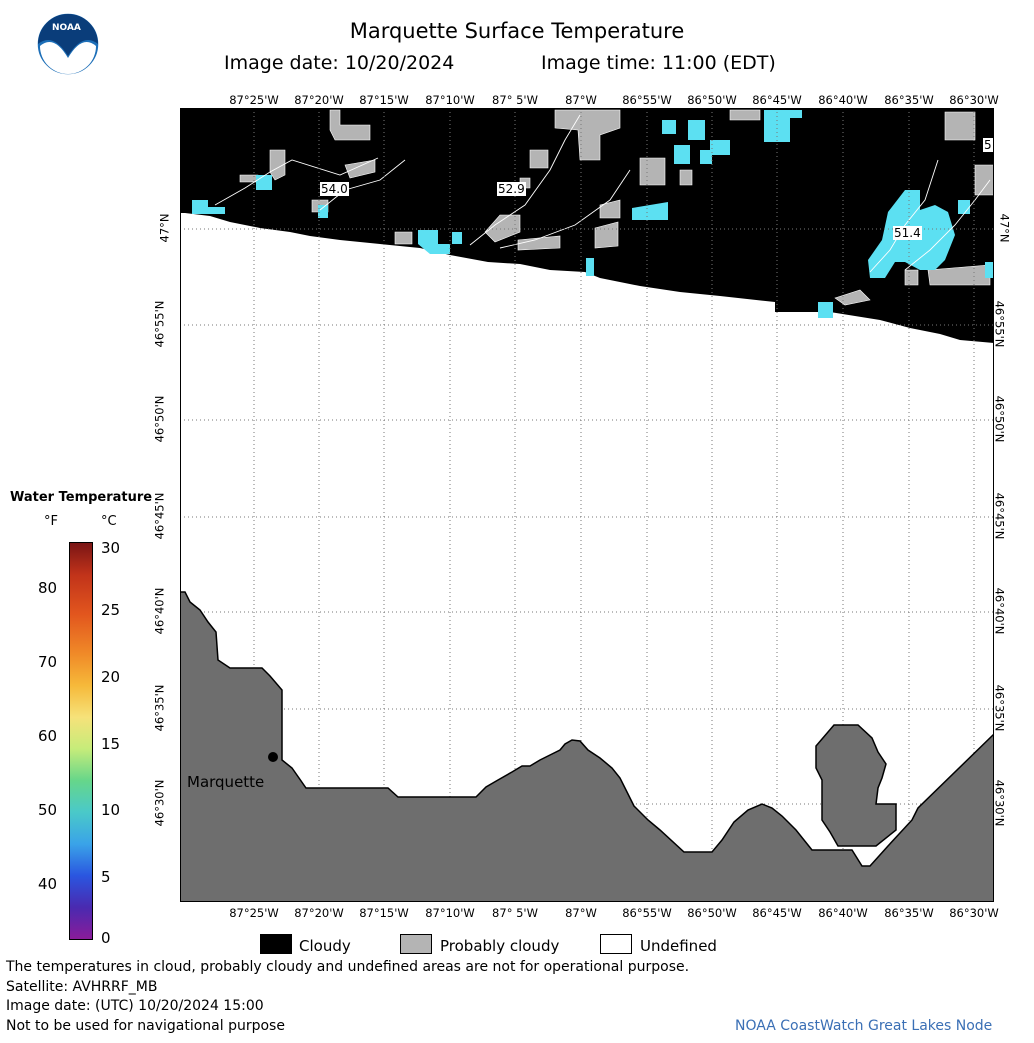  Describe the element at coordinates (988, 145) in the screenshot. I see `temp-label: 5` at that location.